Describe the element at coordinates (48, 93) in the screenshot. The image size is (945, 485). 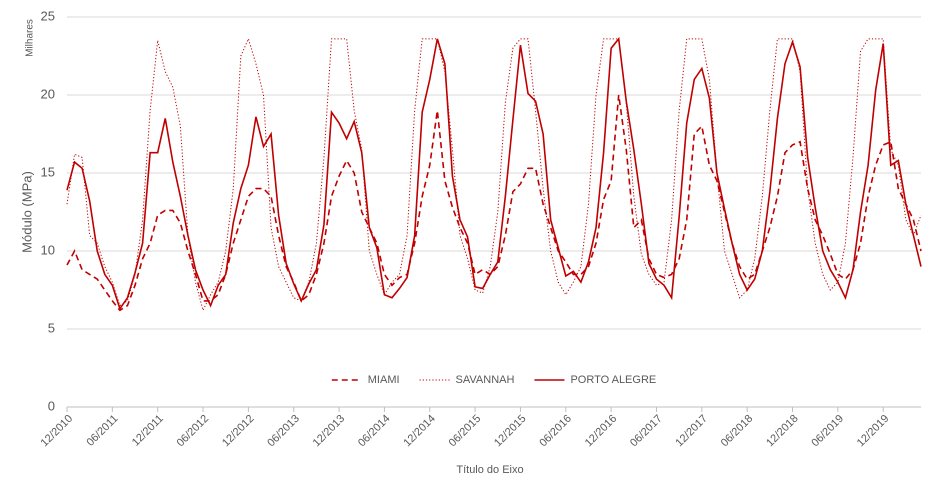
I see `y-tick-label: 20` at that location.